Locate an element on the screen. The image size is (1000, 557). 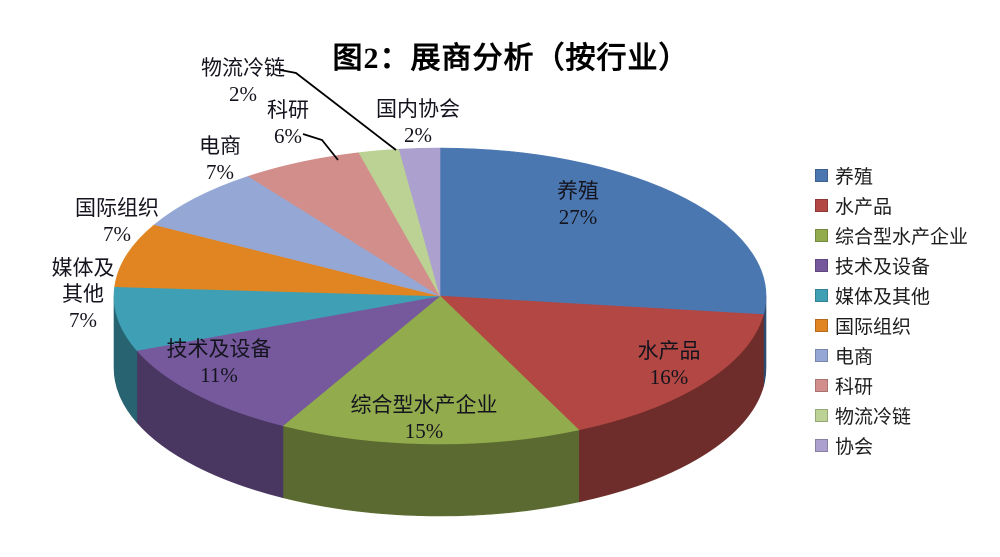
pie-slice-技术及设备 is located at coordinates (289, 361).